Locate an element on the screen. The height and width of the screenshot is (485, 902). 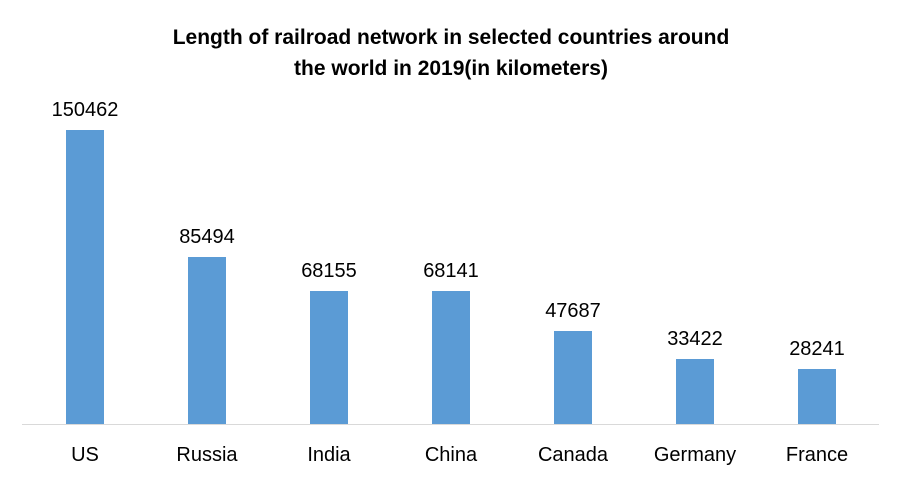
bar-canada is located at coordinates (573, 377).